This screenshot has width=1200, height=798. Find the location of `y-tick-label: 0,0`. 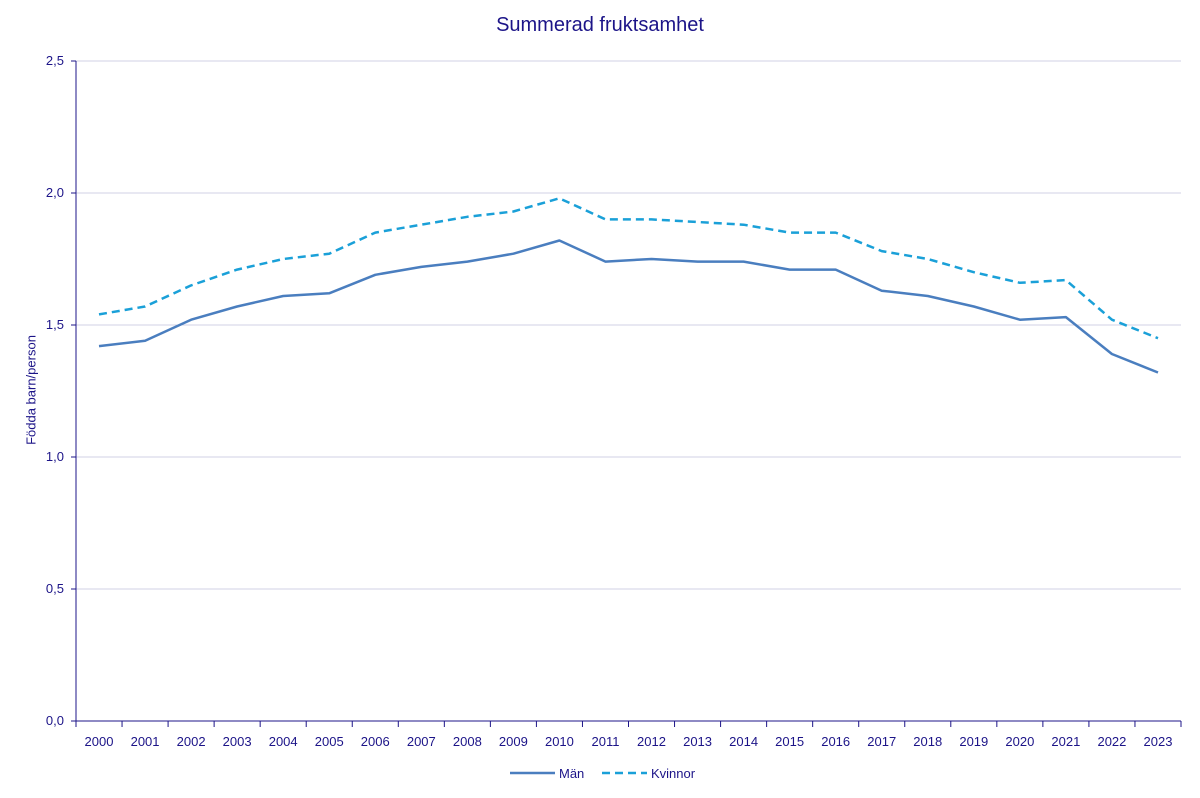

y-tick-label: 0,0 is located at coordinates (55, 720).